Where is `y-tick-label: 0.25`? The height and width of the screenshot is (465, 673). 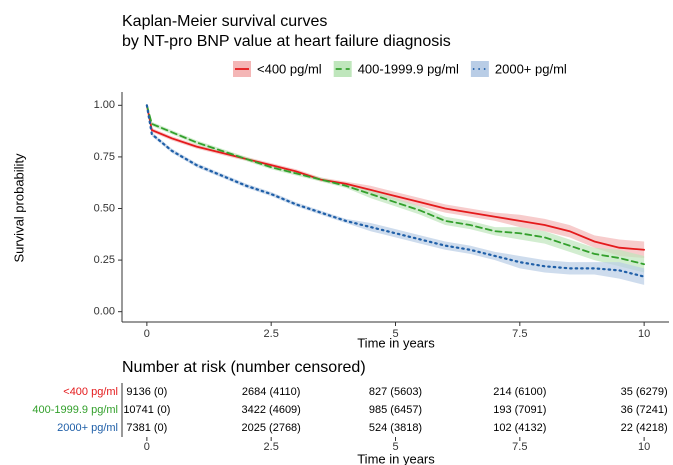
y-tick-label: 0.25 is located at coordinates (104, 260).